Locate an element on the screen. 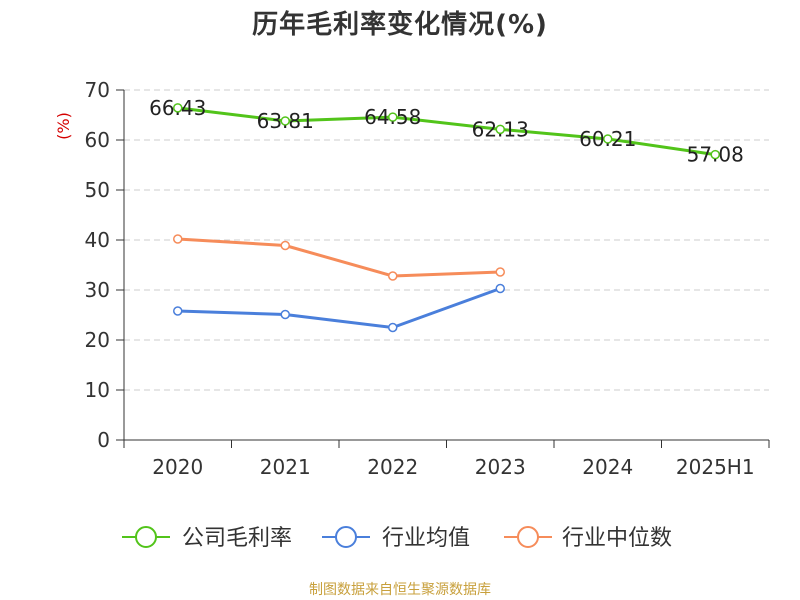 The image size is (800, 600). data-label: 66.43 is located at coordinates (177, 108).